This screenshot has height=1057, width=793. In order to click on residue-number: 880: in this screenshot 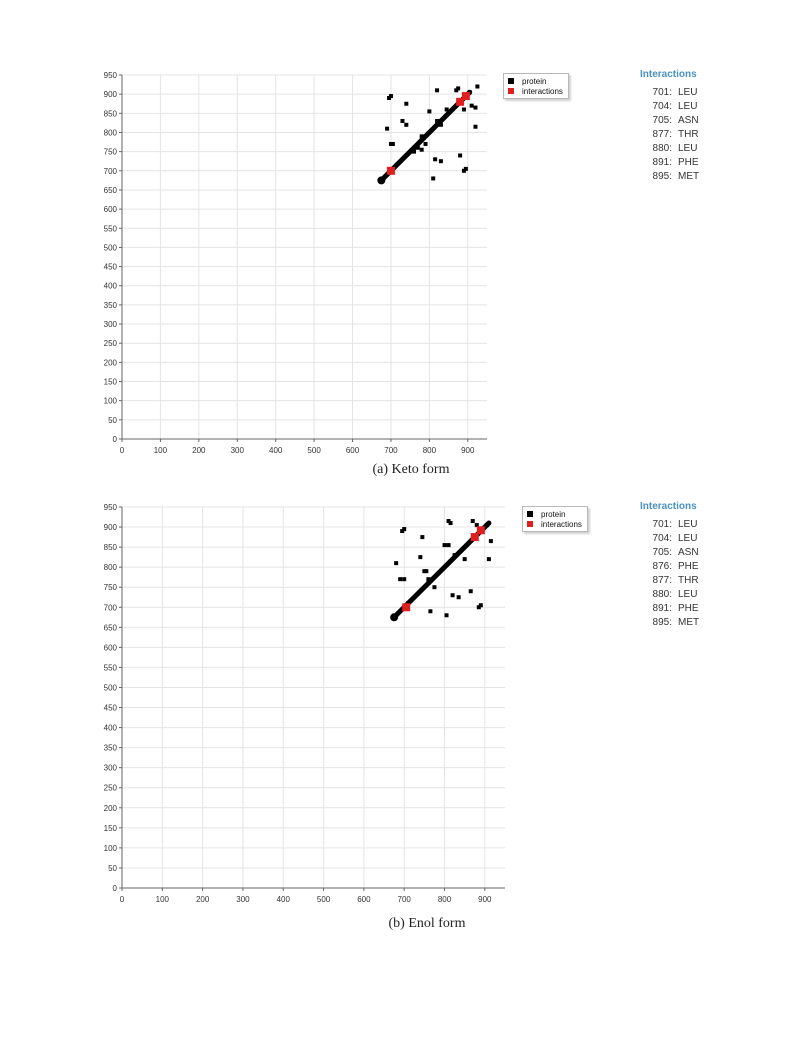, I will do `click(662, 148)`.